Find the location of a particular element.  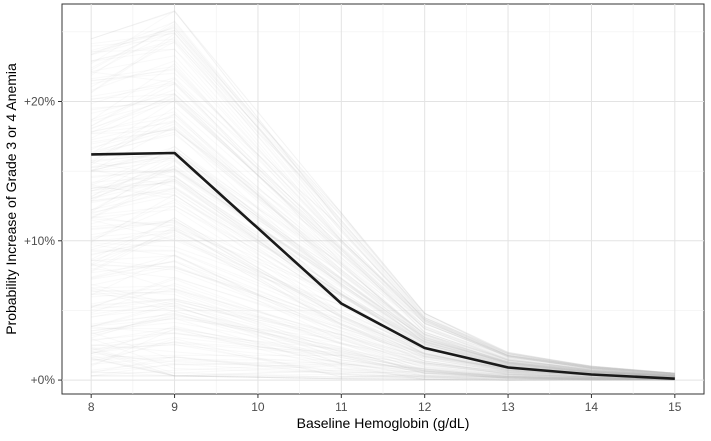

x-tick-label: 14 is located at coordinates (592, 407).